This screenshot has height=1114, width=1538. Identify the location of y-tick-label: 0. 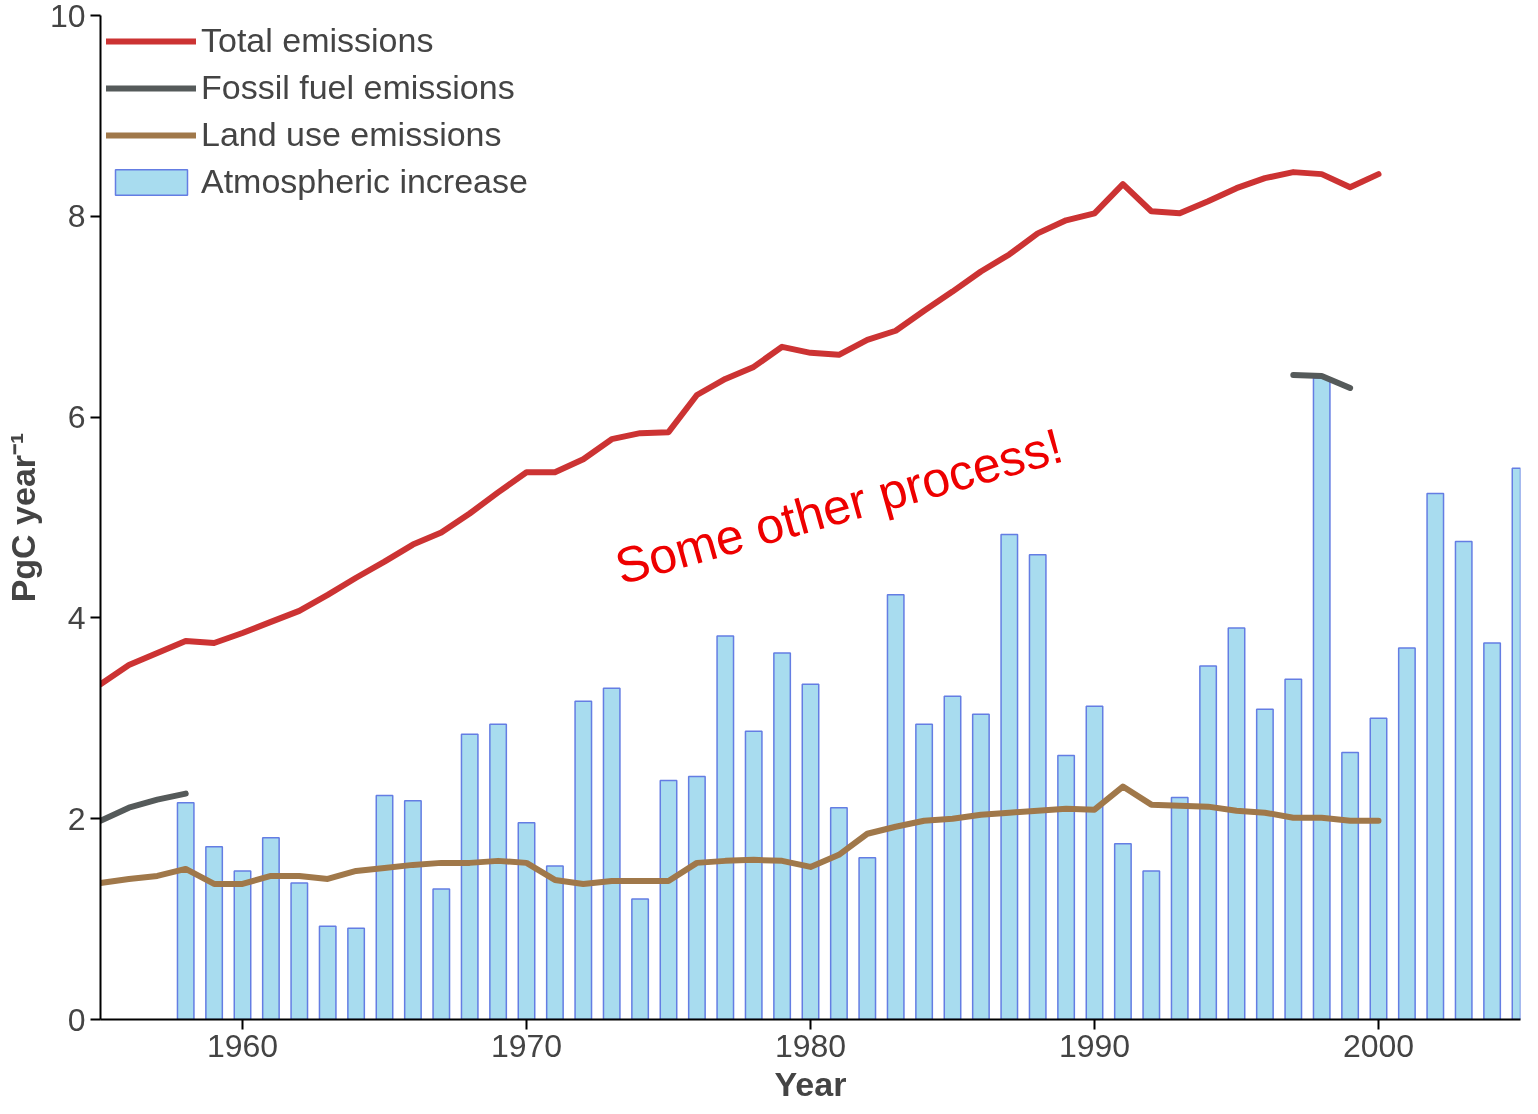
(76, 1019).